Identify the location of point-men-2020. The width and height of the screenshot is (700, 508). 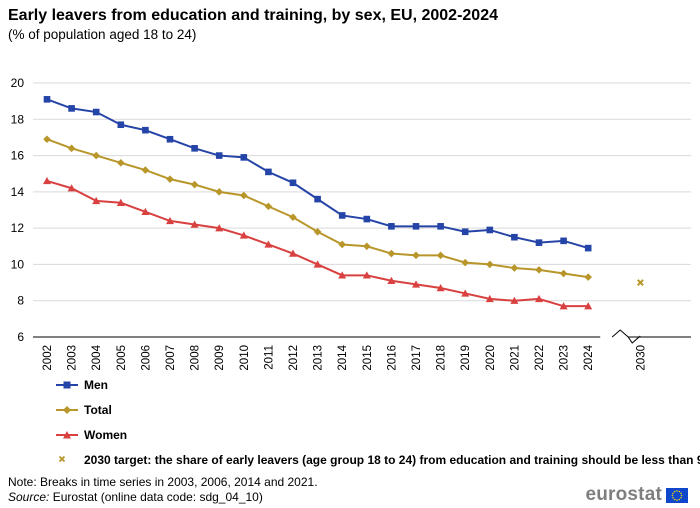
(490, 230).